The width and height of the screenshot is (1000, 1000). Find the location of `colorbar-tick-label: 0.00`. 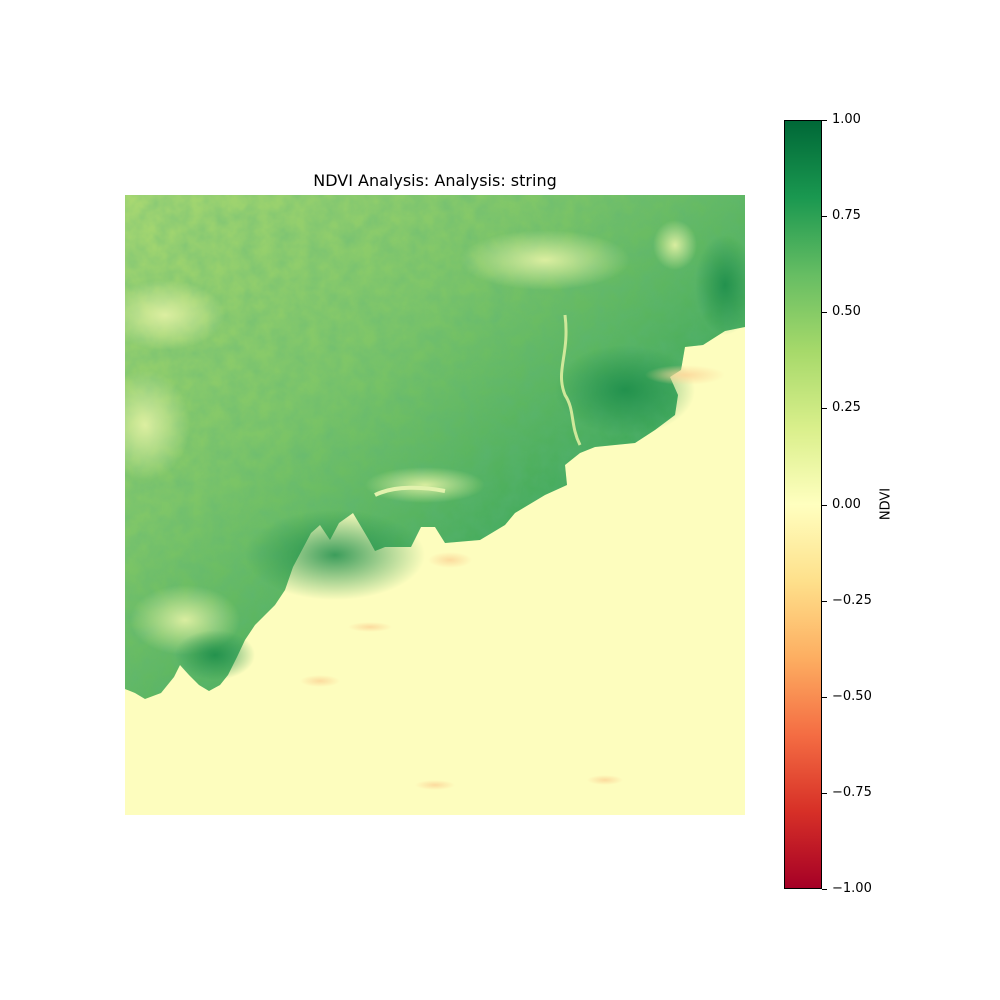

colorbar-tick-label: 0.00 is located at coordinates (846, 504).